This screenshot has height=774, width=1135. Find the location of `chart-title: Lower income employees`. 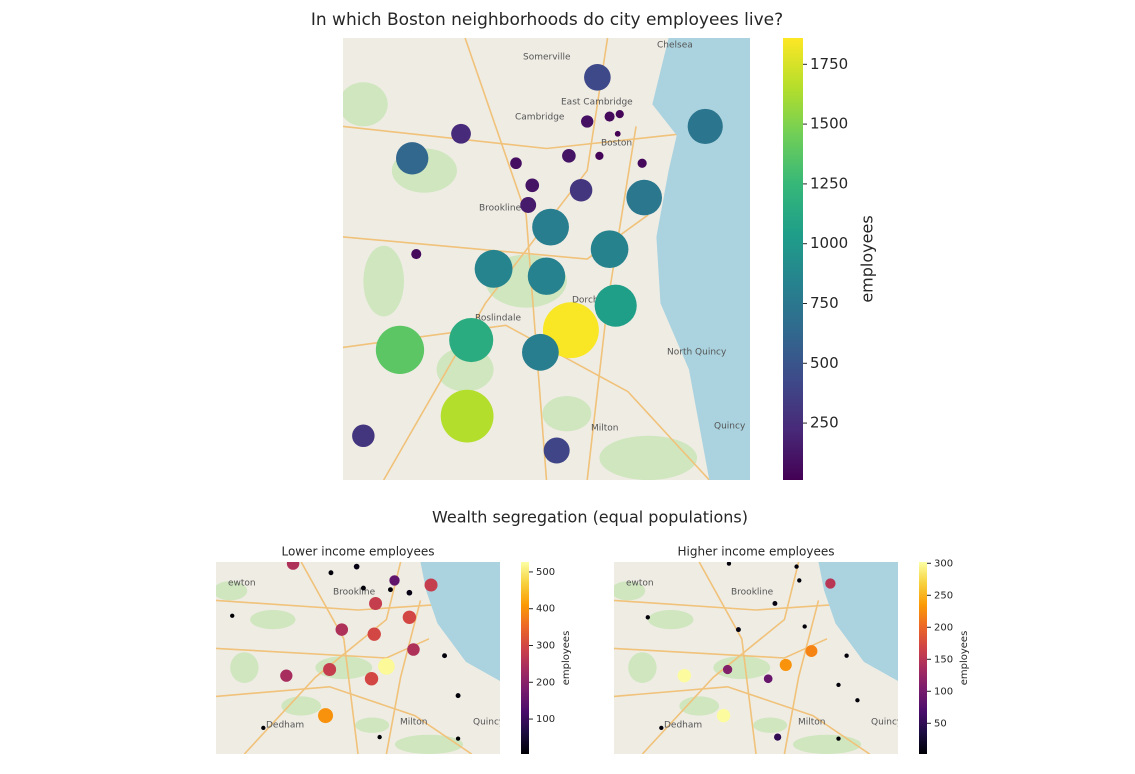

chart-title: Lower income employees is located at coordinates (357, 552).